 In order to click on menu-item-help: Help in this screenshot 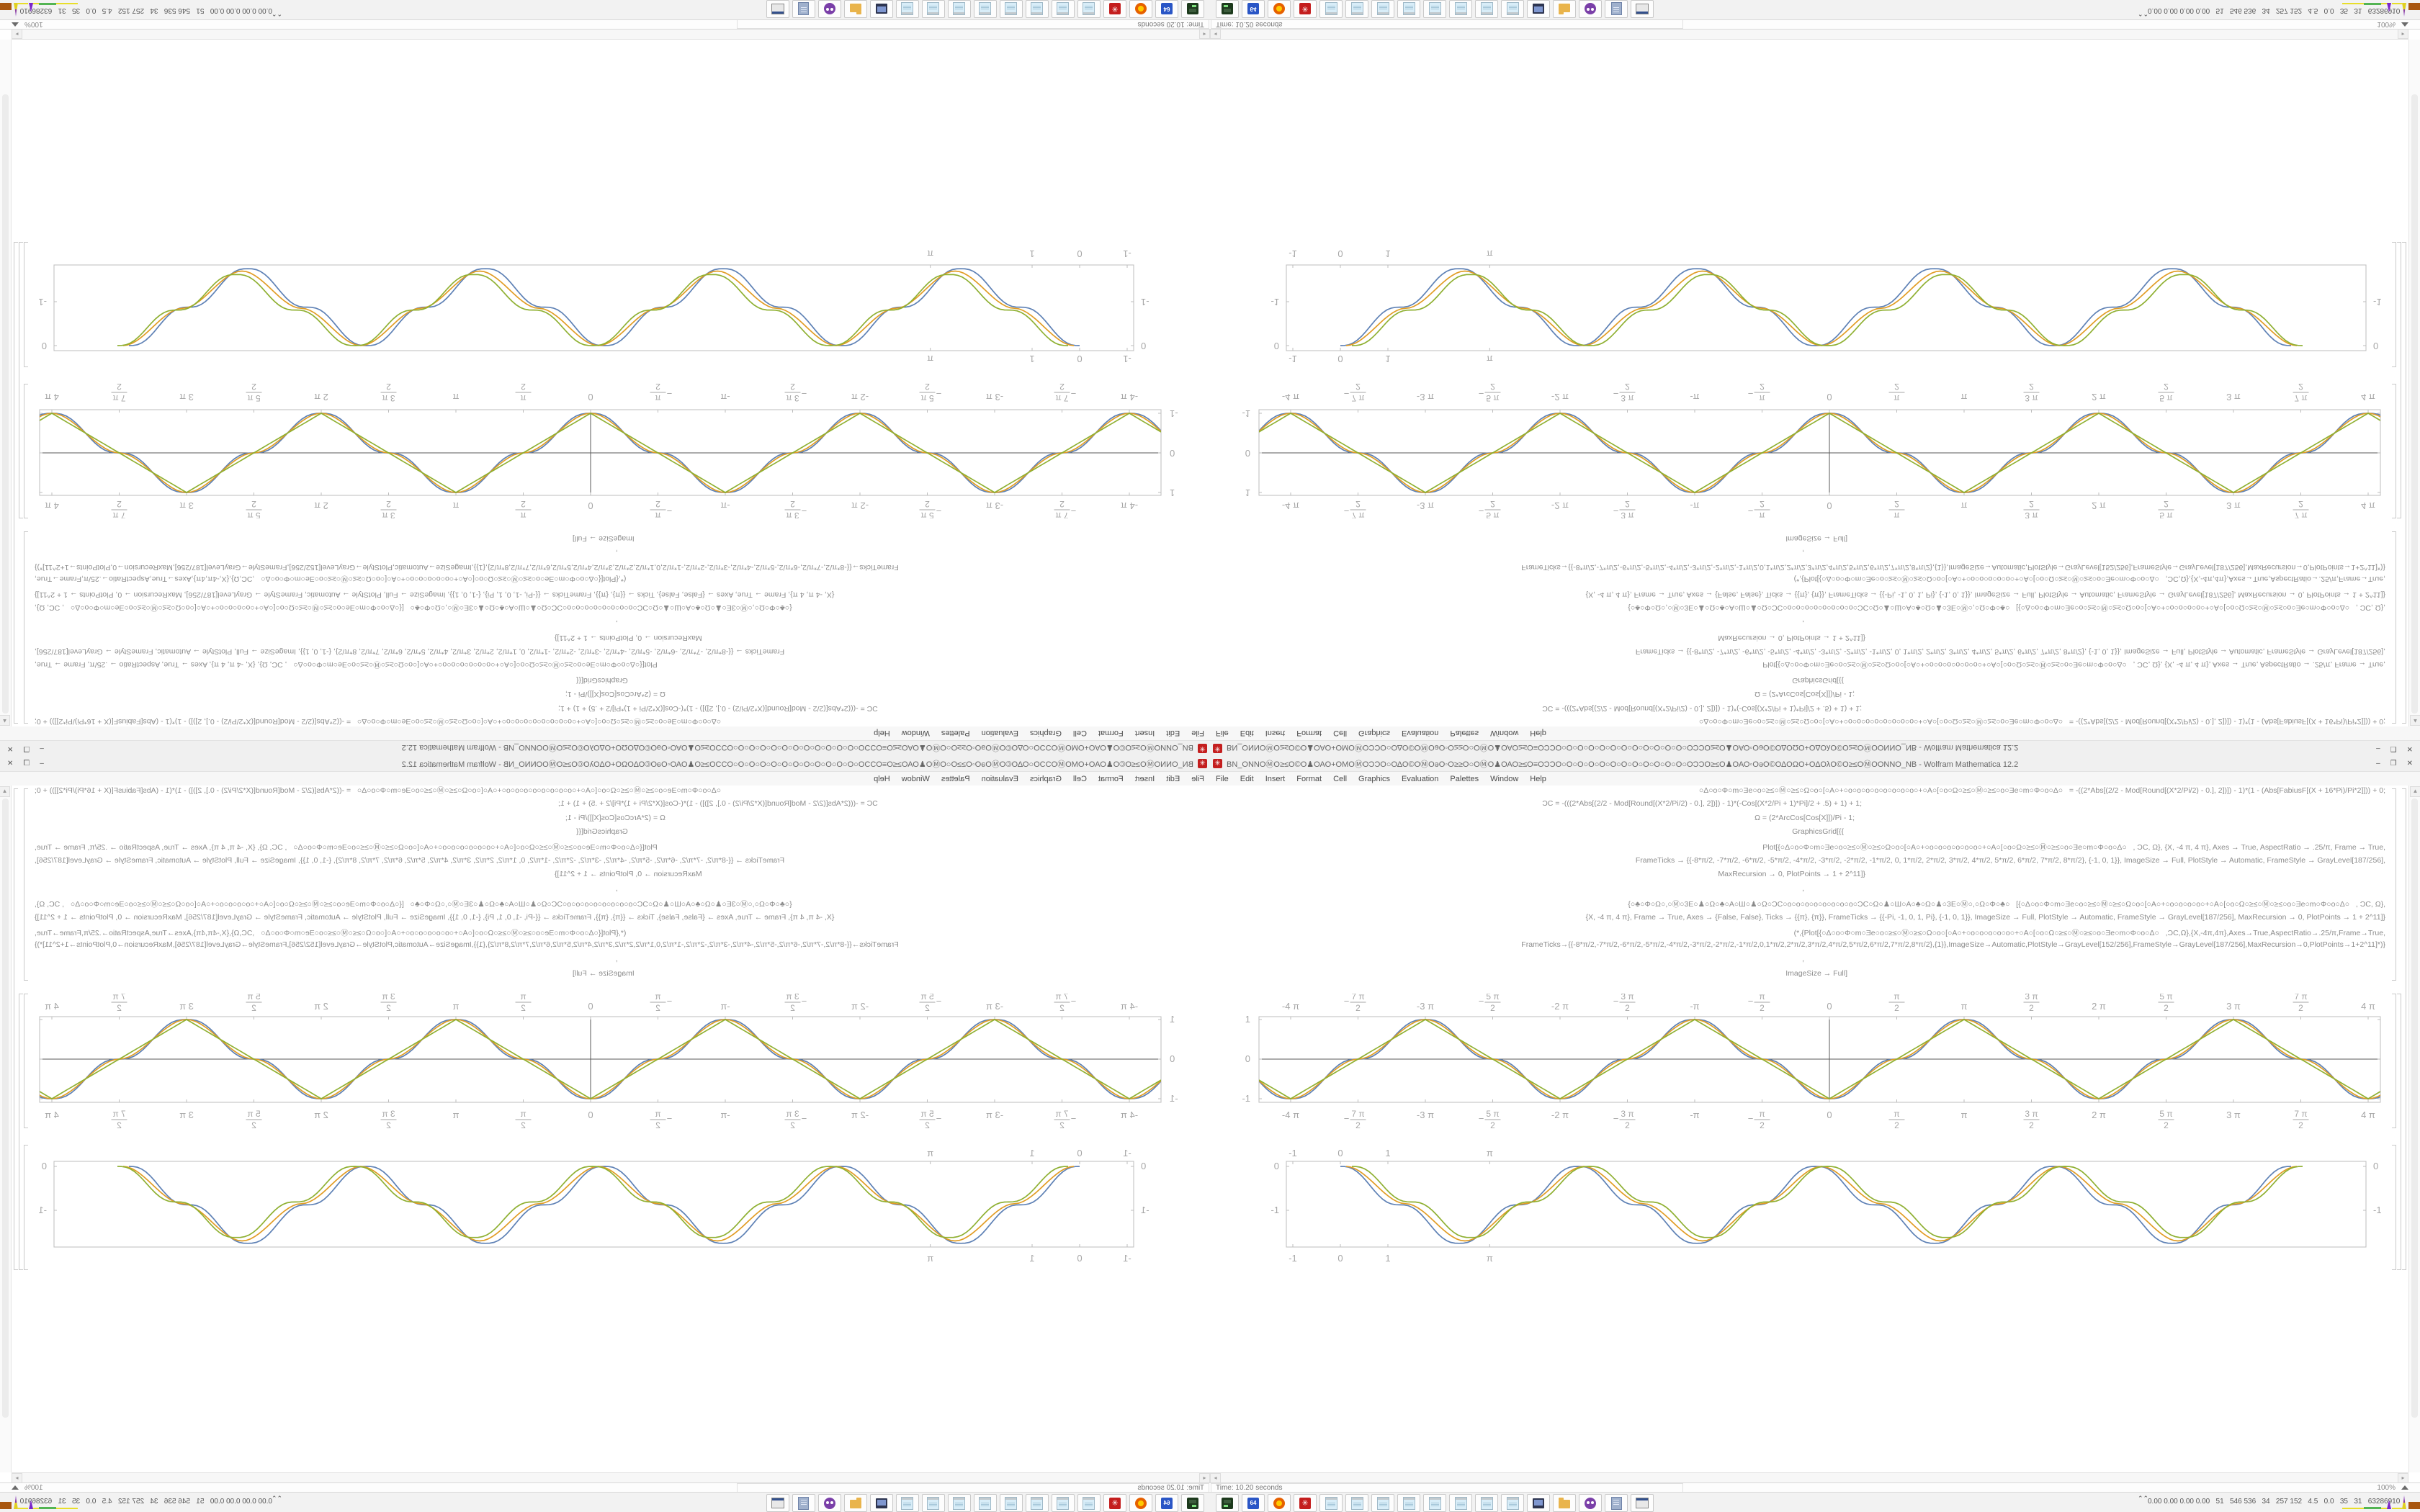, I will do `click(882, 778)`.